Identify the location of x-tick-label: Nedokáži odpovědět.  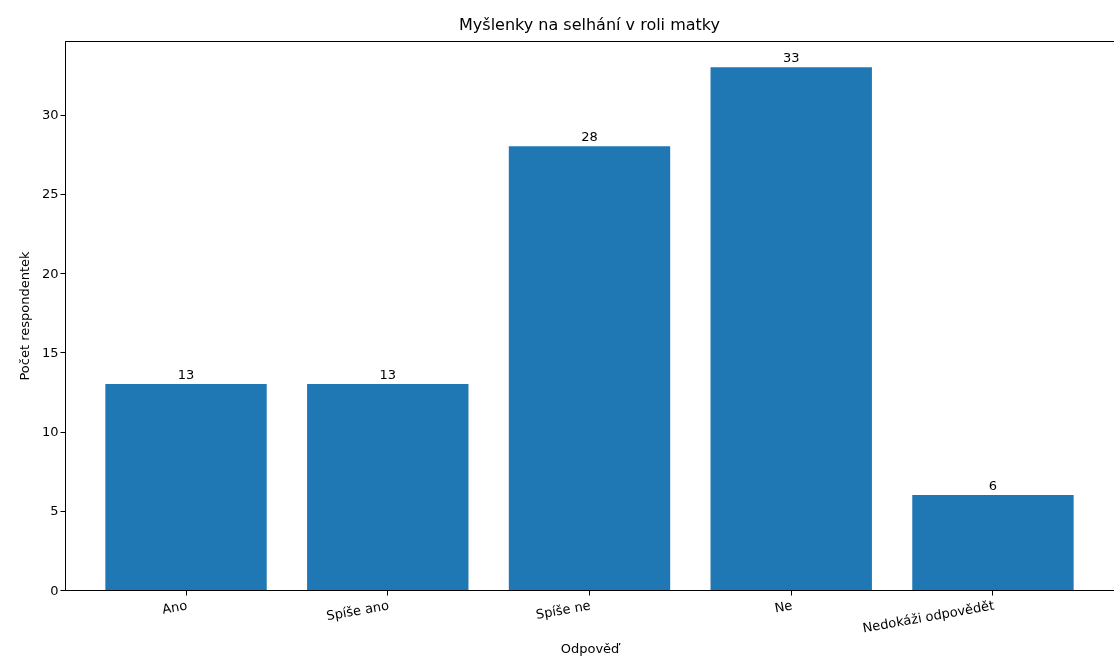
(928, 616).